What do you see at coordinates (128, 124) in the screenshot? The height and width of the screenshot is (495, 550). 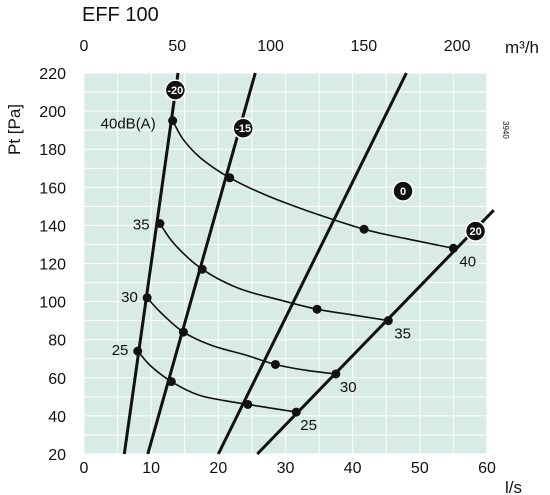 I see `sound-curve-start-label: 40dB(A)` at bounding box center [128, 124].